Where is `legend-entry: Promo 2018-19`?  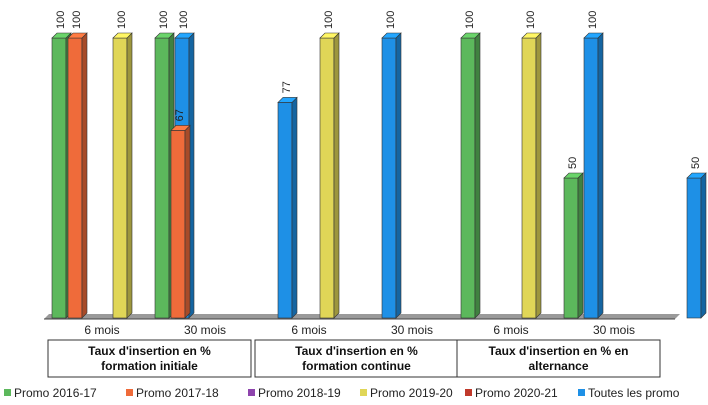
legend-entry: Promo 2018-19 is located at coordinates (299, 393).